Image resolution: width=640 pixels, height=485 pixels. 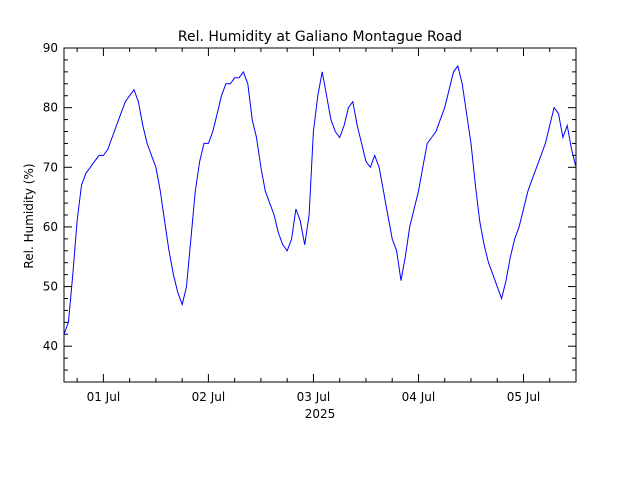 I want to click on x-tick-label: 04 Jul, so click(x=419, y=397).